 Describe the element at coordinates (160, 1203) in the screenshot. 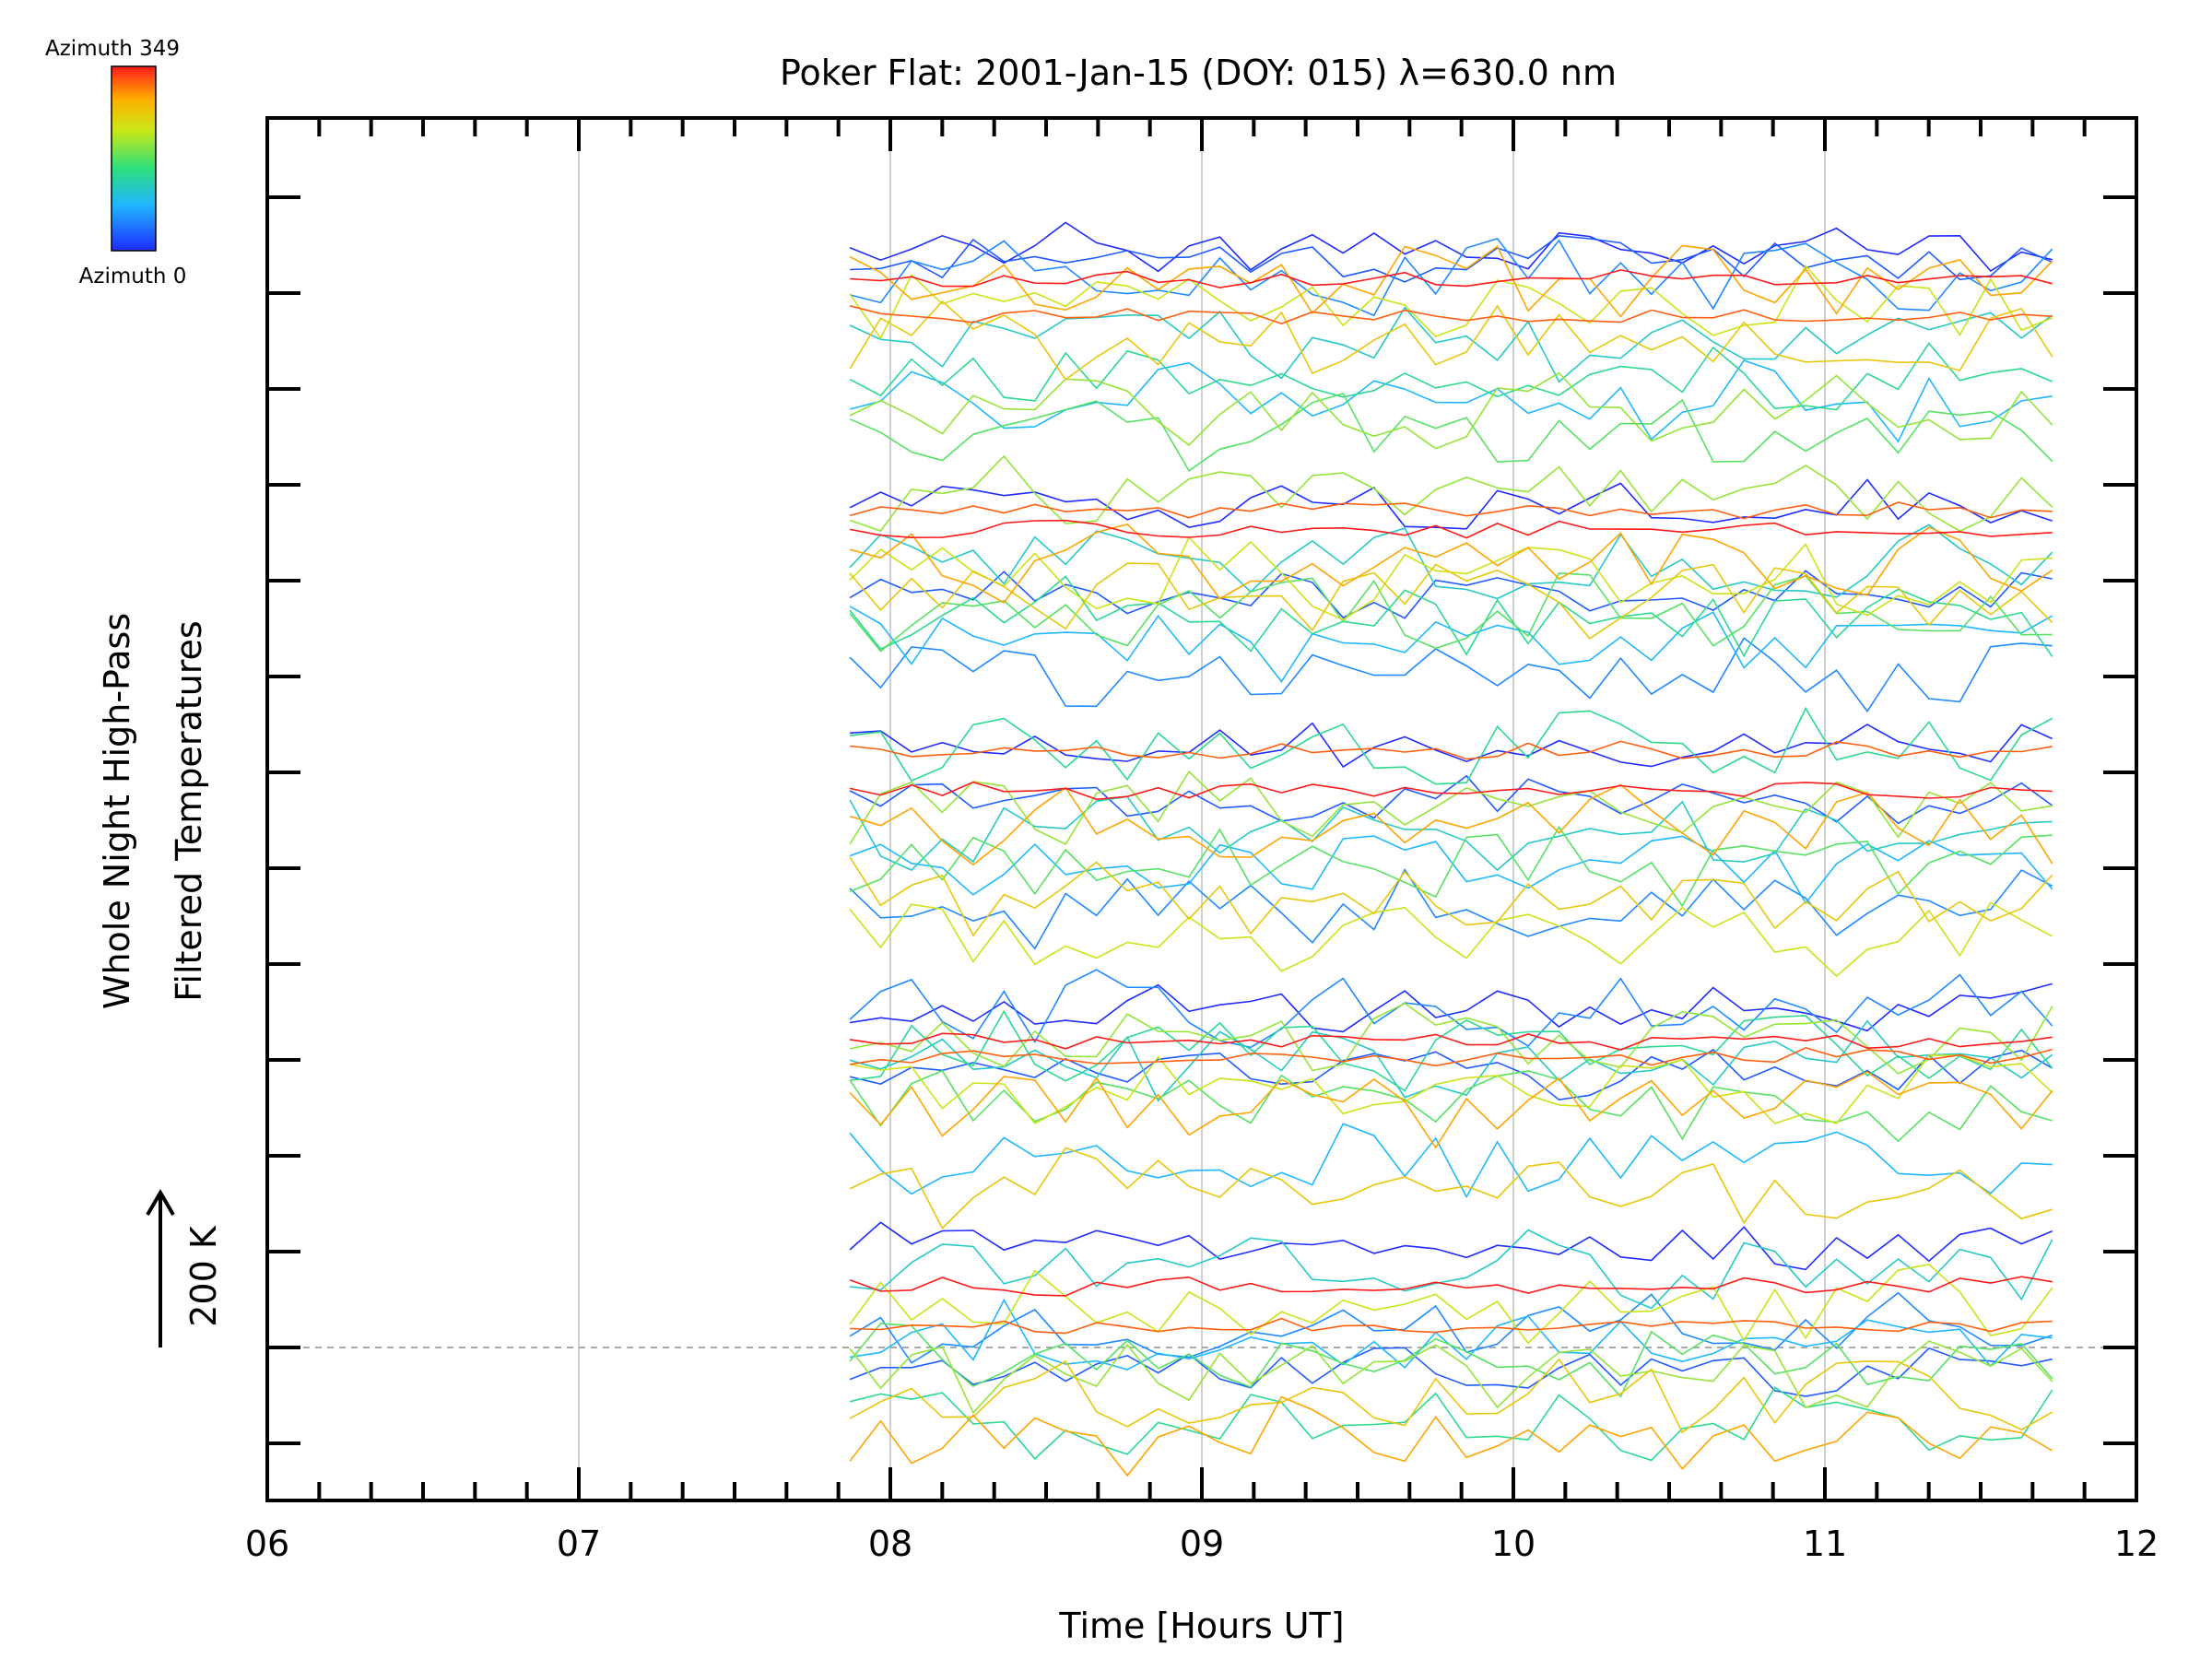

I see `scale-arrow-head` at that location.